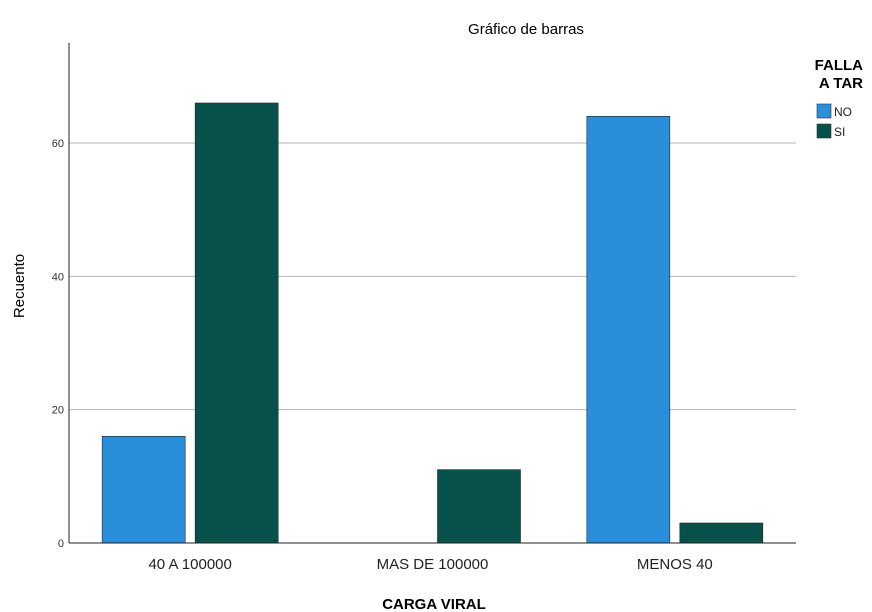 This screenshot has height=612, width=872. Describe the element at coordinates (58, 277) in the screenshot. I see `y-tick-label: 40` at that location.